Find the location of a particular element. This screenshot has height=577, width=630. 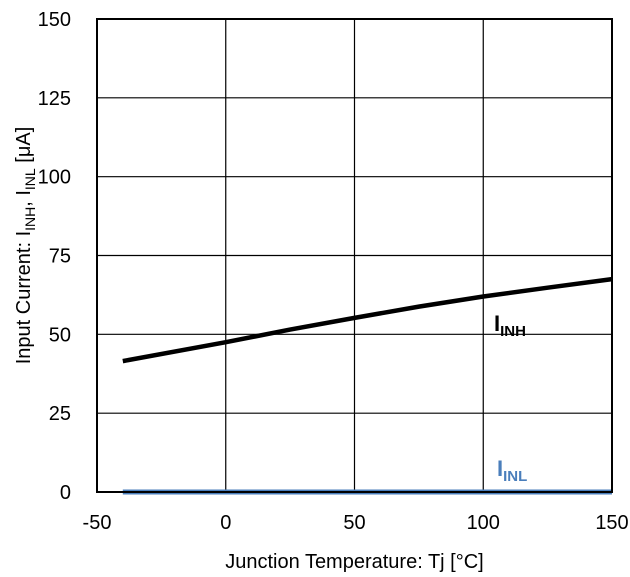

x-axis-title: Junction Temperature: Tj [°C] is located at coordinates (354, 562).